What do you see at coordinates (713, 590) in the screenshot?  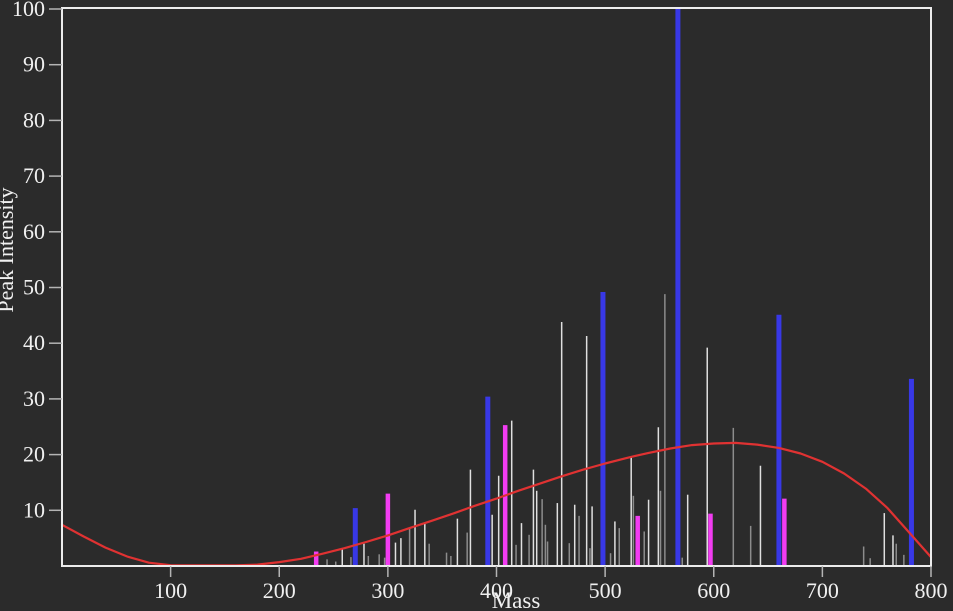 I see `x-tick-label: 600` at bounding box center [713, 590].